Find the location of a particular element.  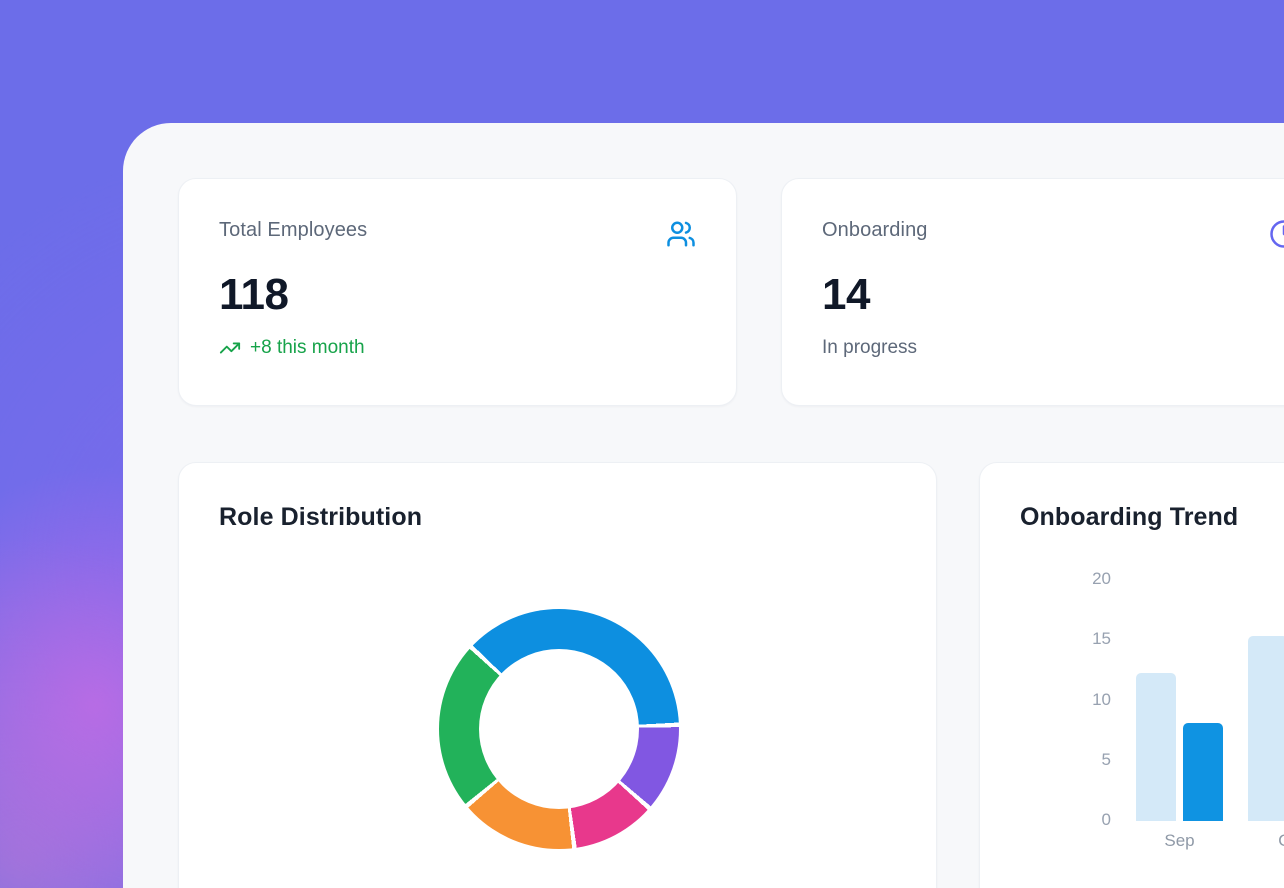

onboarding-trend-bar-chart: 0 5 10 15 20 Sep Oct is located at coordinates (1132, 675).